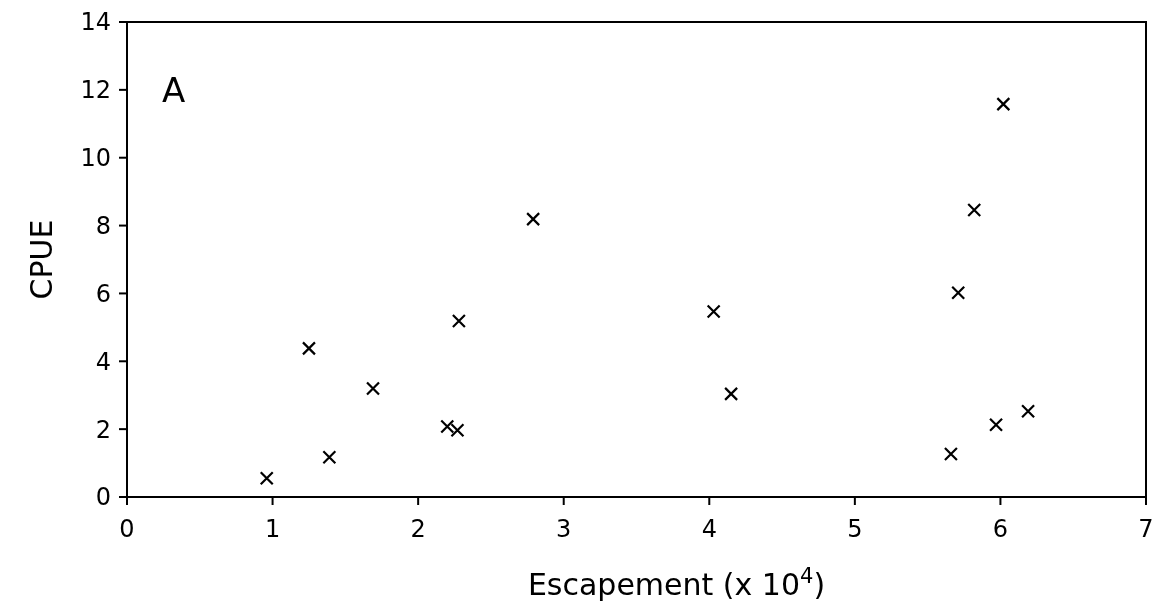 The width and height of the screenshot is (1160, 613). I want to click on x-tick-label: 3, so click(564, 529).